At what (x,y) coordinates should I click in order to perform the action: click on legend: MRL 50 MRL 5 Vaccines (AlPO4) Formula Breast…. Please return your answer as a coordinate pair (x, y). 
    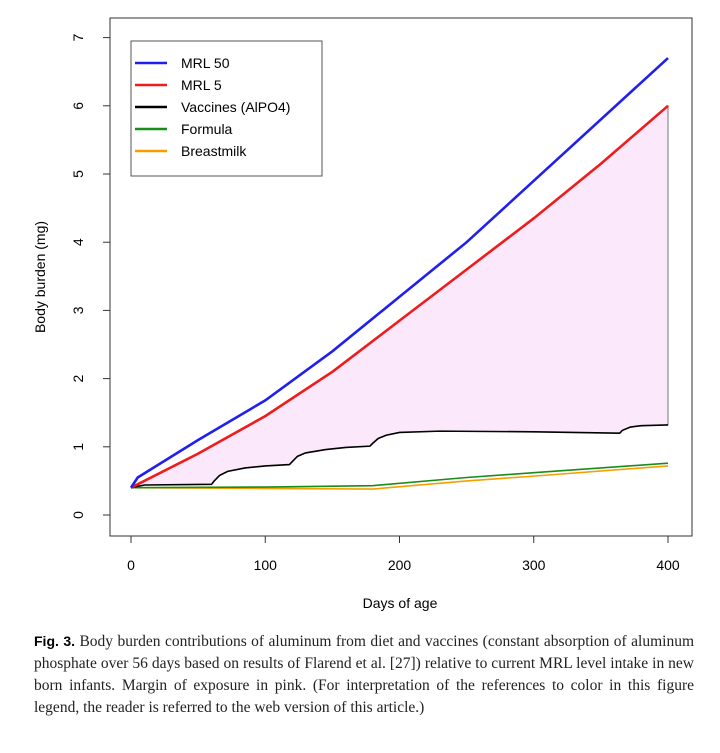
    Looking at the image, I should click on (226, 108).